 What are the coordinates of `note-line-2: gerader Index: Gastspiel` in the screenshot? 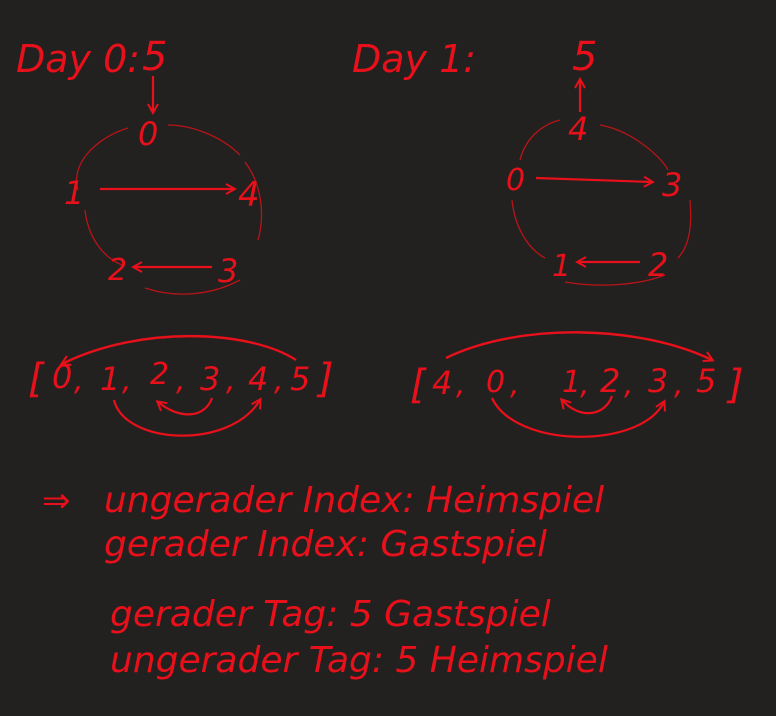 It's located at (325, 544).